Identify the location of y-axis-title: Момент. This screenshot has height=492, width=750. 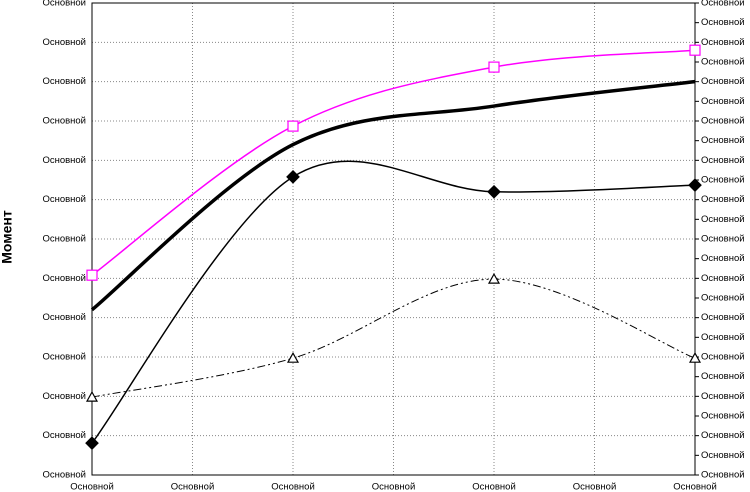
(7, 237).